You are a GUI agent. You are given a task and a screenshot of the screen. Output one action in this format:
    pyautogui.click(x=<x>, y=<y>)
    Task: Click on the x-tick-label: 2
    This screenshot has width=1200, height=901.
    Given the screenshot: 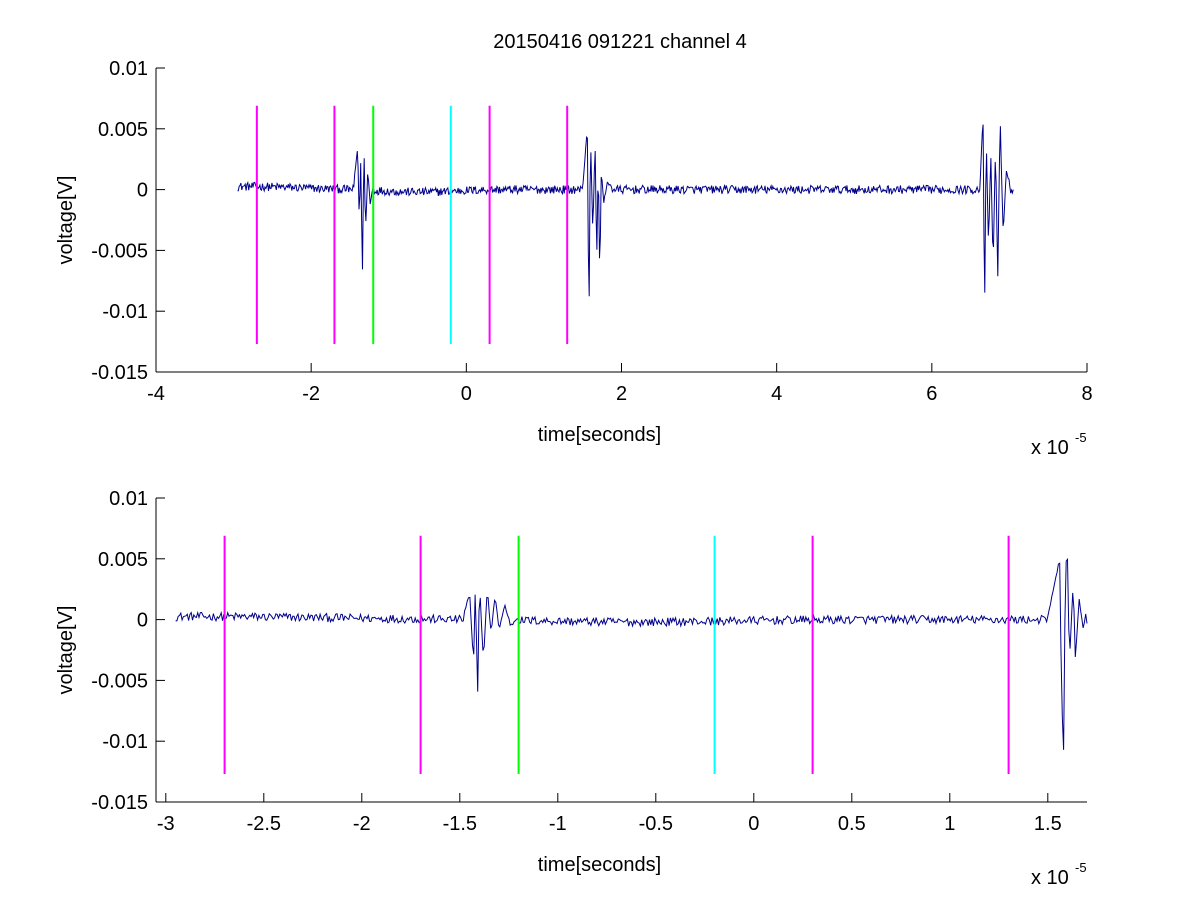 What is the action you would take?
    pyautogui.click(x=621, y=394)
    